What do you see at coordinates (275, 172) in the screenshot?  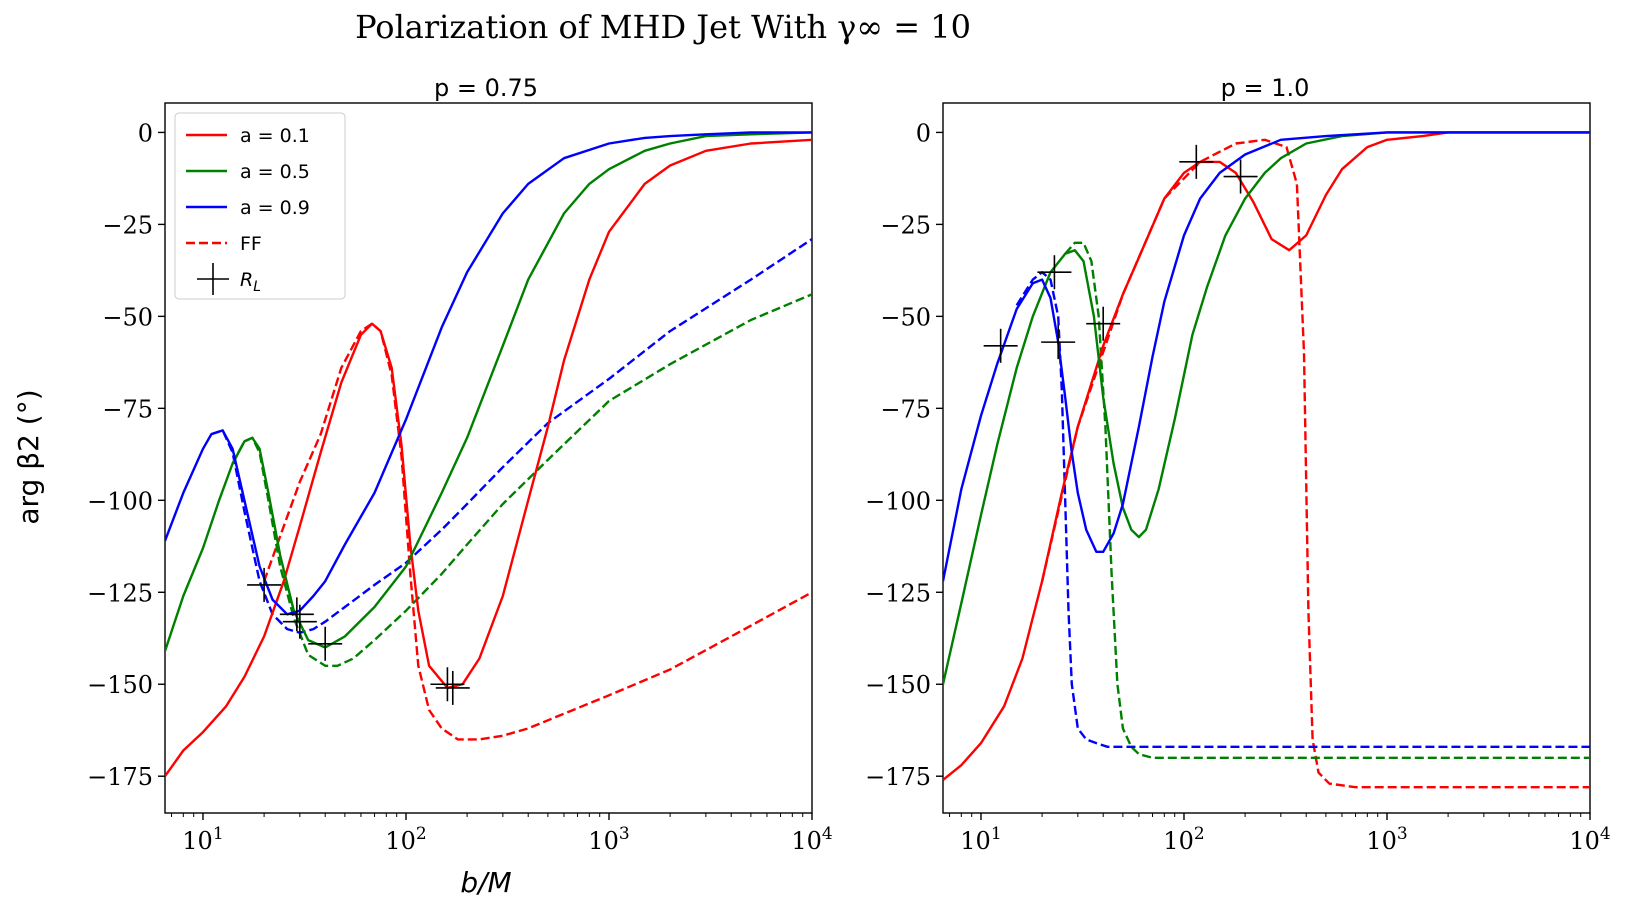 I see `legend-label: a = 0.5` at bounding box center [275, 172].